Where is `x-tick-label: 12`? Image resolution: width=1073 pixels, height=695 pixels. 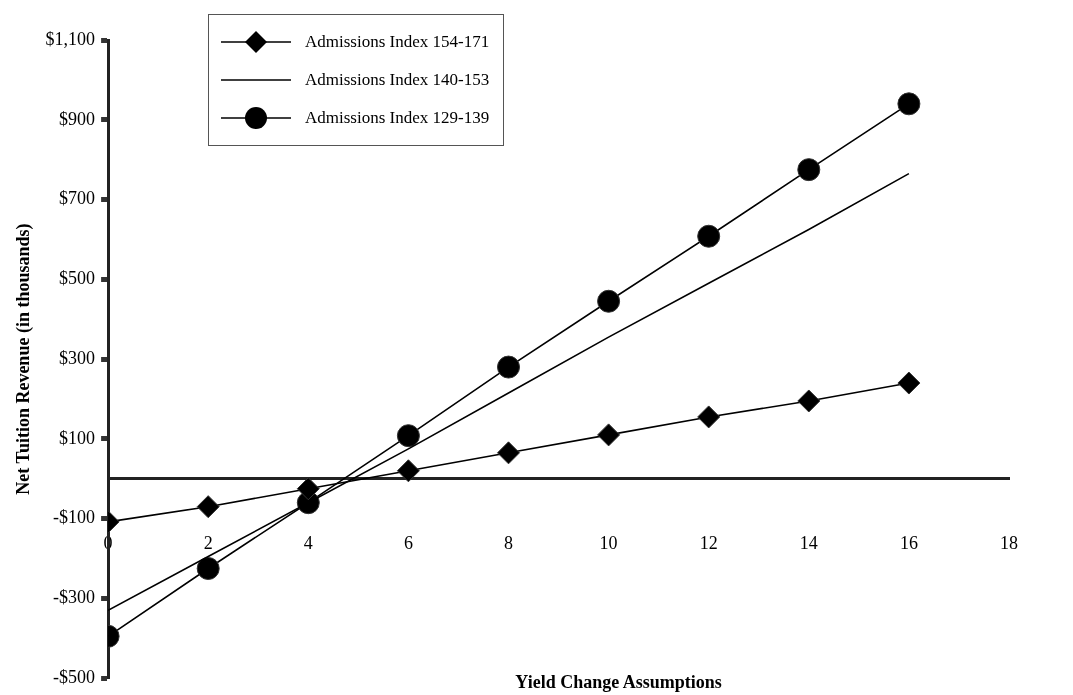 x-tick-label: 12 is located at coordinates (708, 543).